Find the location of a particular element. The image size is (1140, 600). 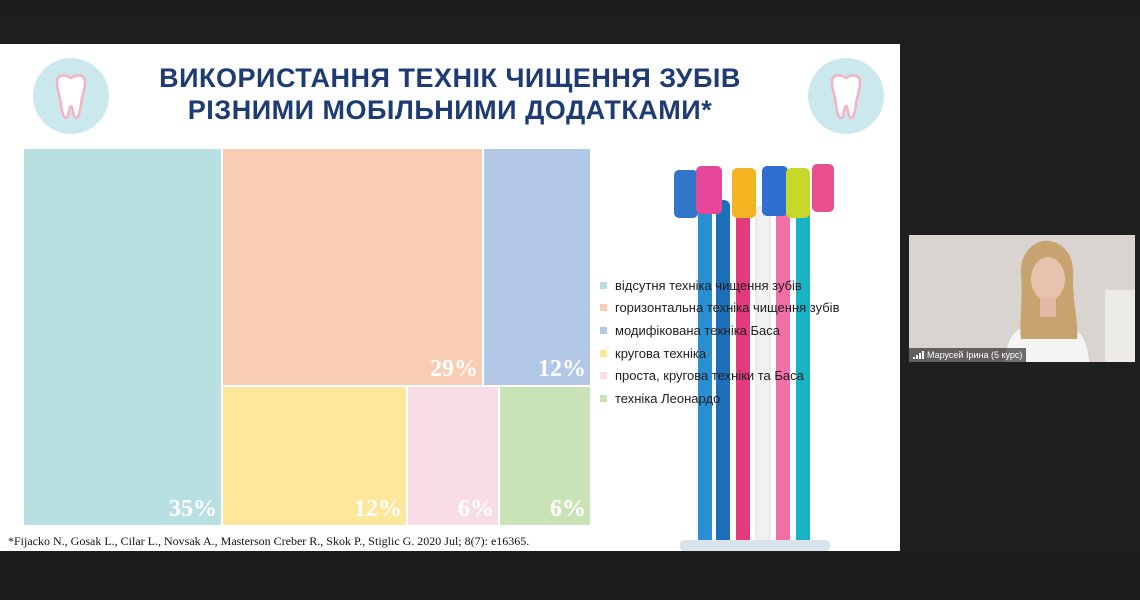

legend-label: горизонтальна техніка чищення зубів is located at coordinates (727, 308).